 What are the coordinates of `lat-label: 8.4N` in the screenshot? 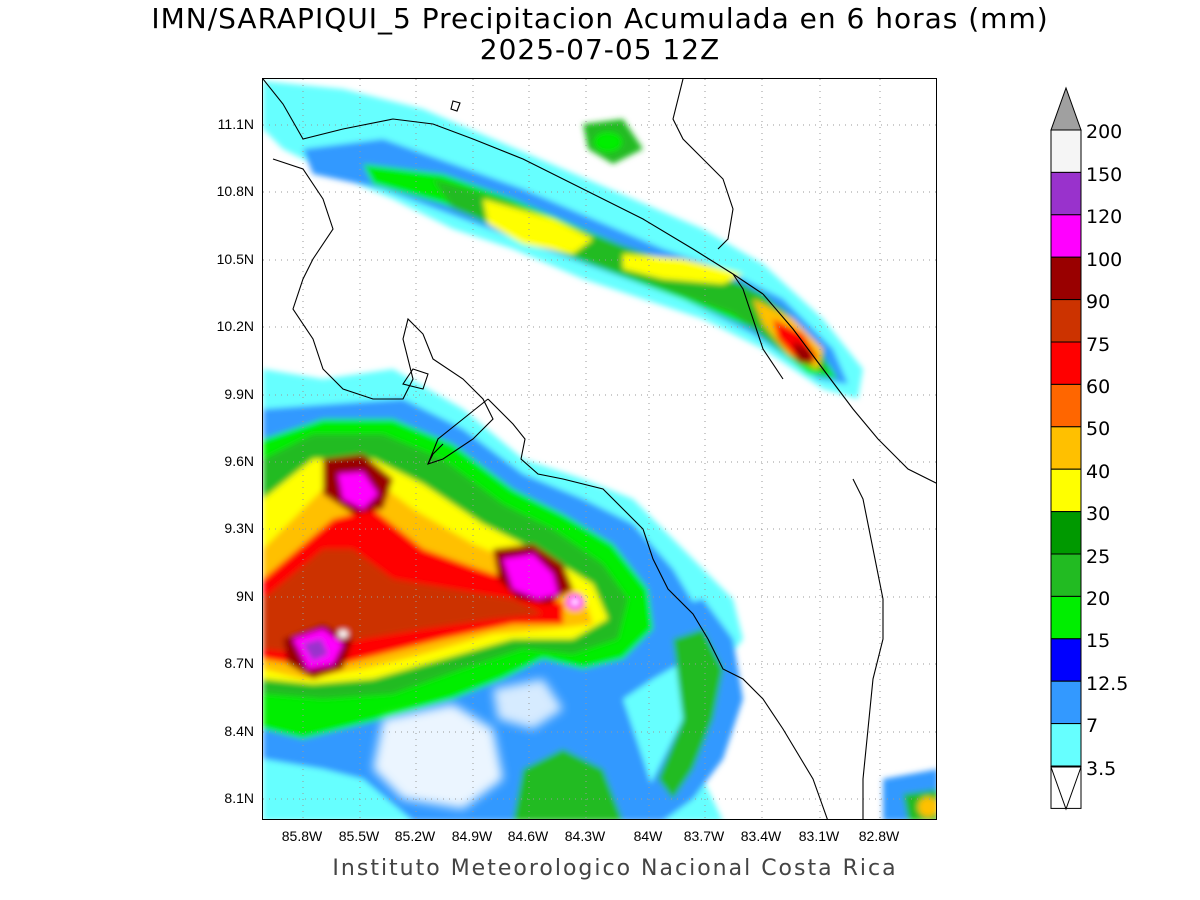 It's located at (239, 731).